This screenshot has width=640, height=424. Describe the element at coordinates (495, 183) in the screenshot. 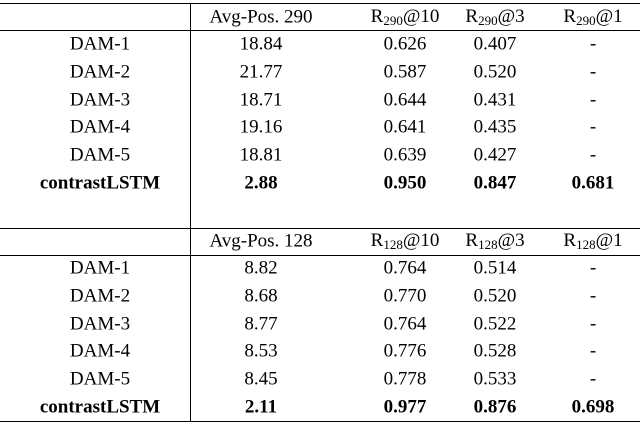

I see `table-cell: 0.847` at that location.